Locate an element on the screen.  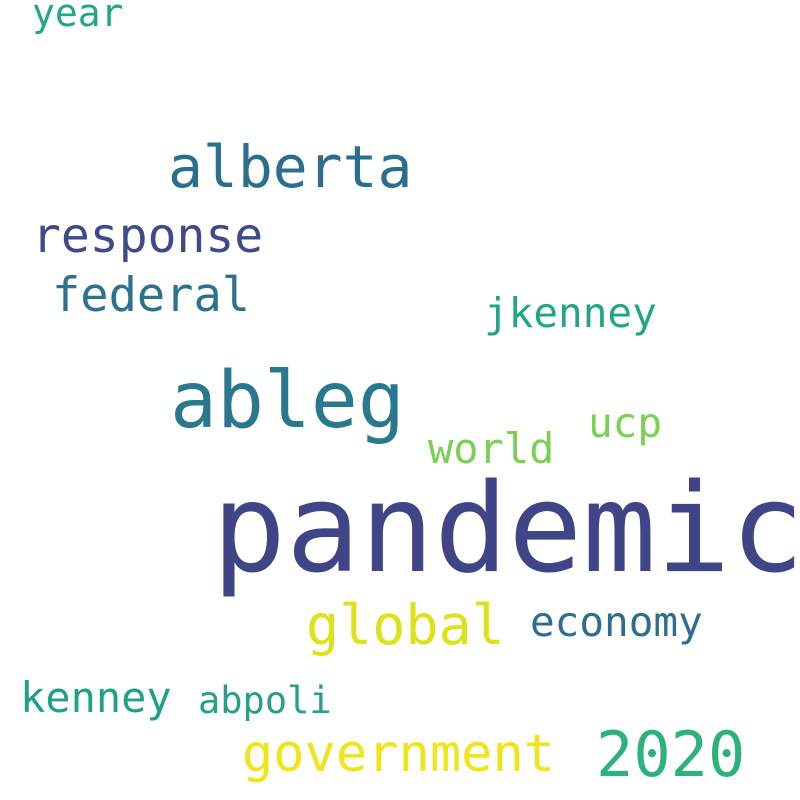
word-world: world is located at coordinates (491, 448).